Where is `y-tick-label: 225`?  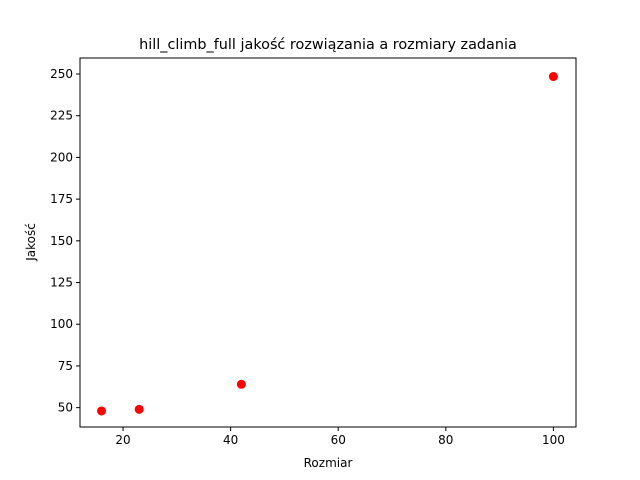 y-tick-label: 225 is located at coordinates (61, 116).